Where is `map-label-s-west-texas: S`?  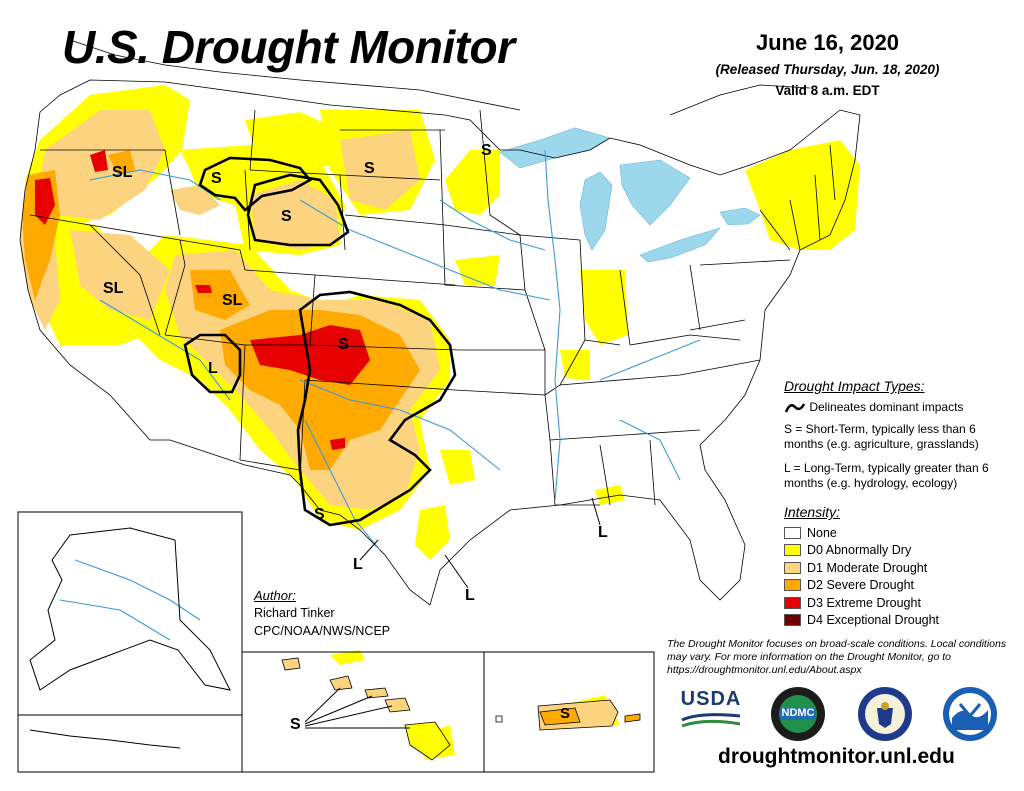
map-label-s-west-texas: S is located at coordinates (319, 514).